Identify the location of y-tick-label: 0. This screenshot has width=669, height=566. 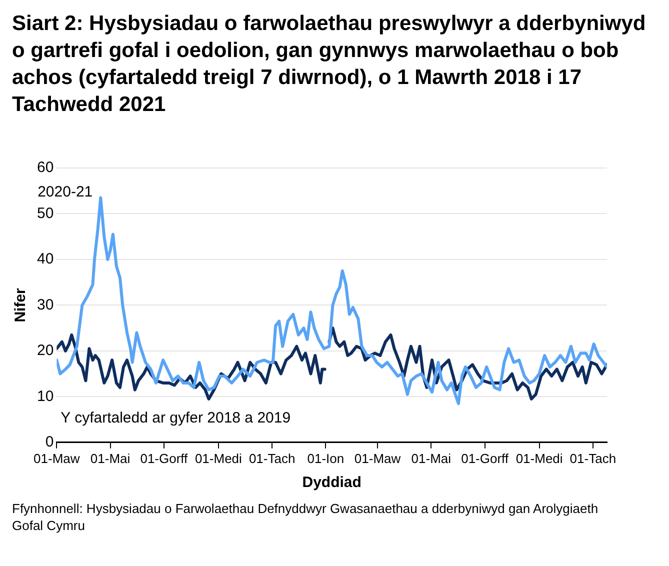
(49, 442).